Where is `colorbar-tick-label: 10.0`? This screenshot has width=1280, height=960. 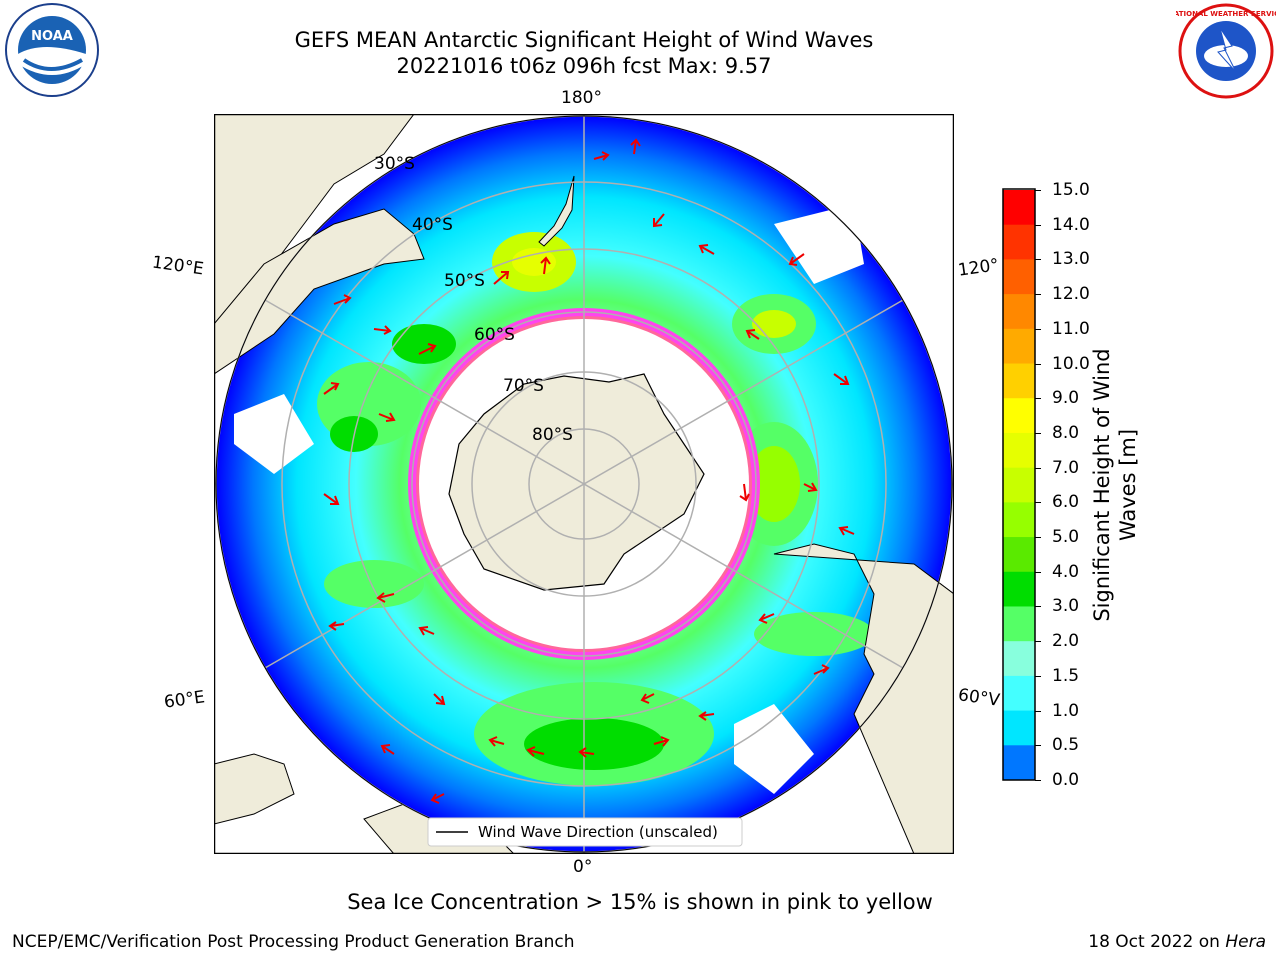
colorbar-tick-label: 10.0 is located at coordinates (1071, 363).